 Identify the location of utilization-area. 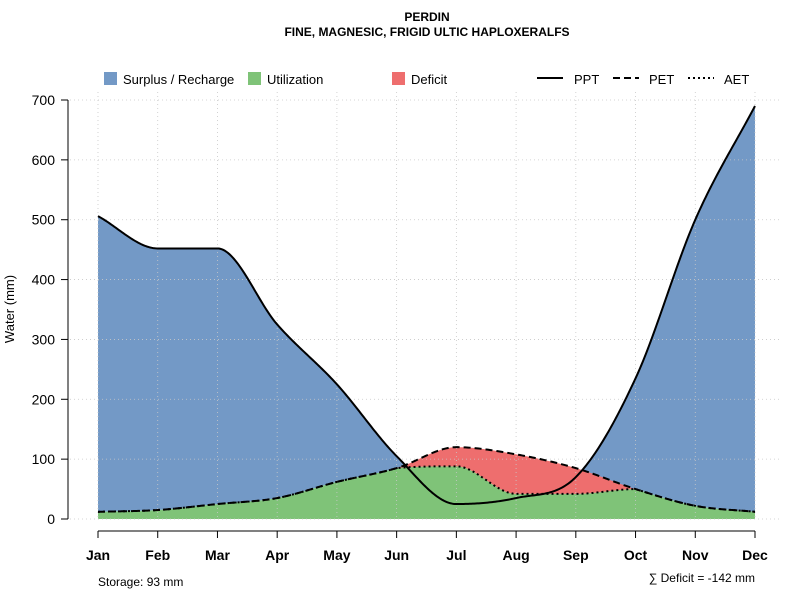
(426, 492).